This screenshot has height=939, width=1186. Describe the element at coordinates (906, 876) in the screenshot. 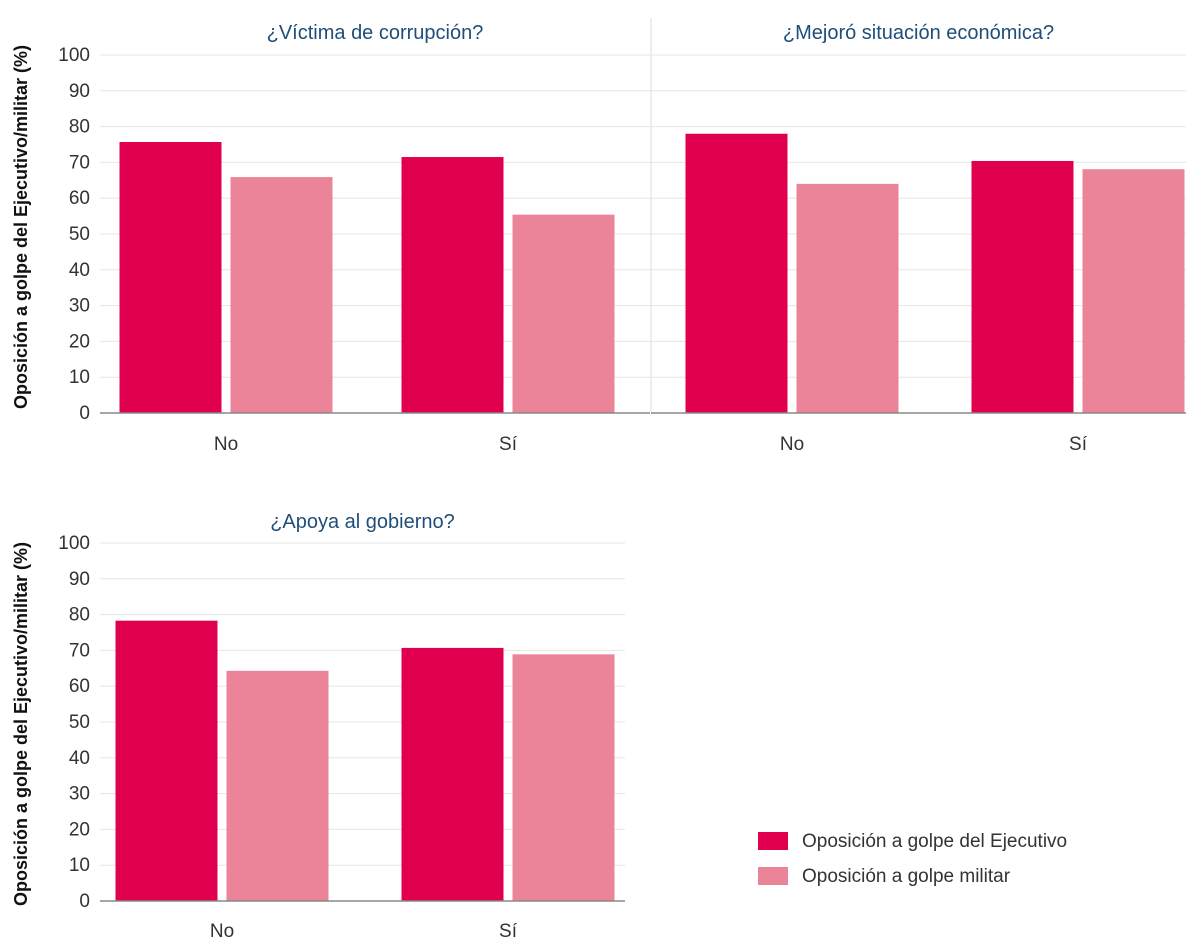

I see `legend-label-military: Oposición a golpe militar` at that location.